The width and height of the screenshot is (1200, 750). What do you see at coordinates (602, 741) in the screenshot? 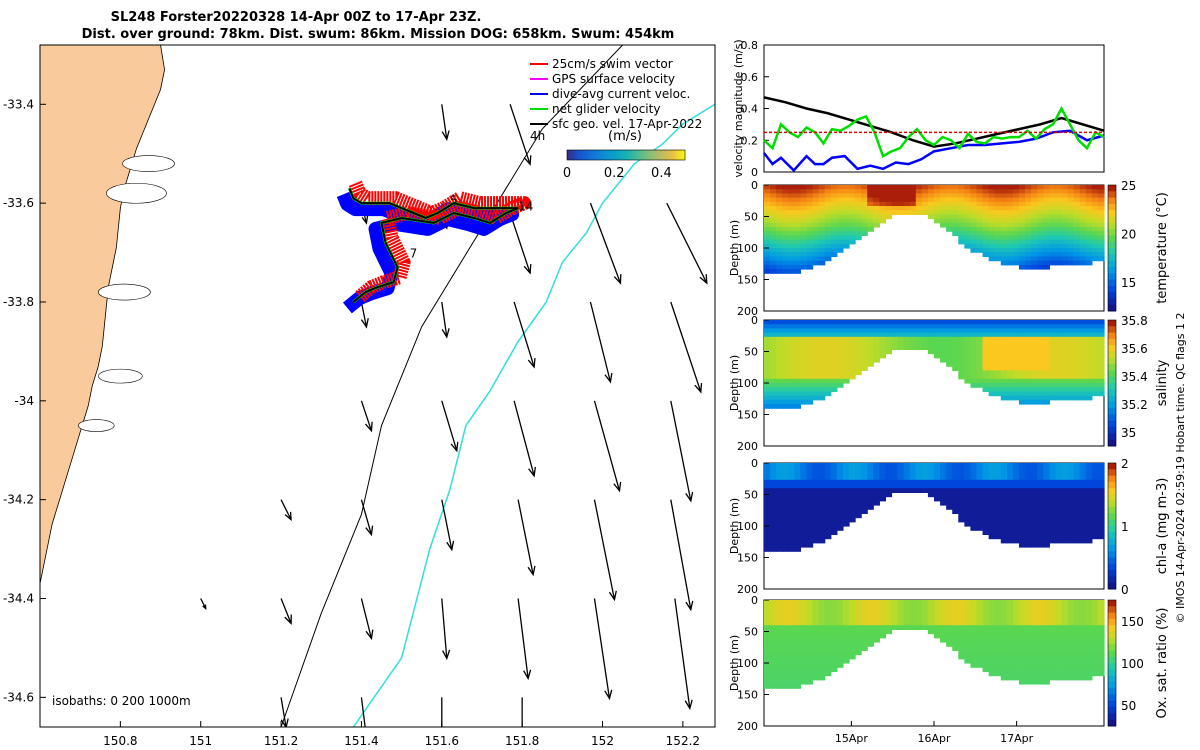
I see `map-x-tick-label: 152` at bounding box center [602, 741].